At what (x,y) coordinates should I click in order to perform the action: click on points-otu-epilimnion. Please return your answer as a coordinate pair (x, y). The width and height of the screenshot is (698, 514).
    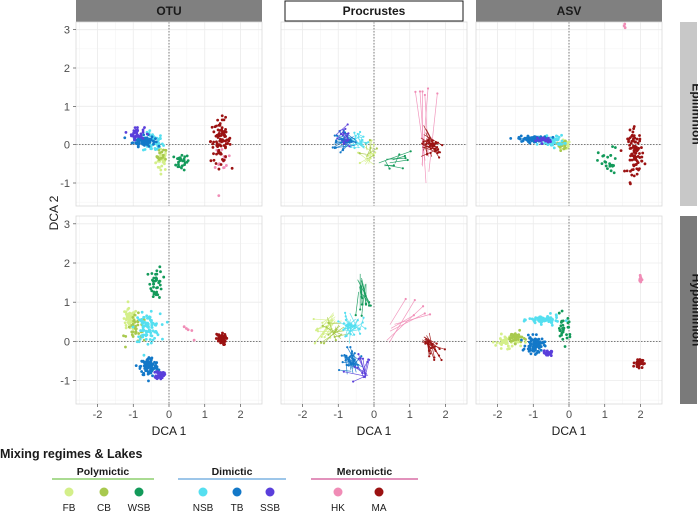
    Looking at the image, I should click on (178, 156).